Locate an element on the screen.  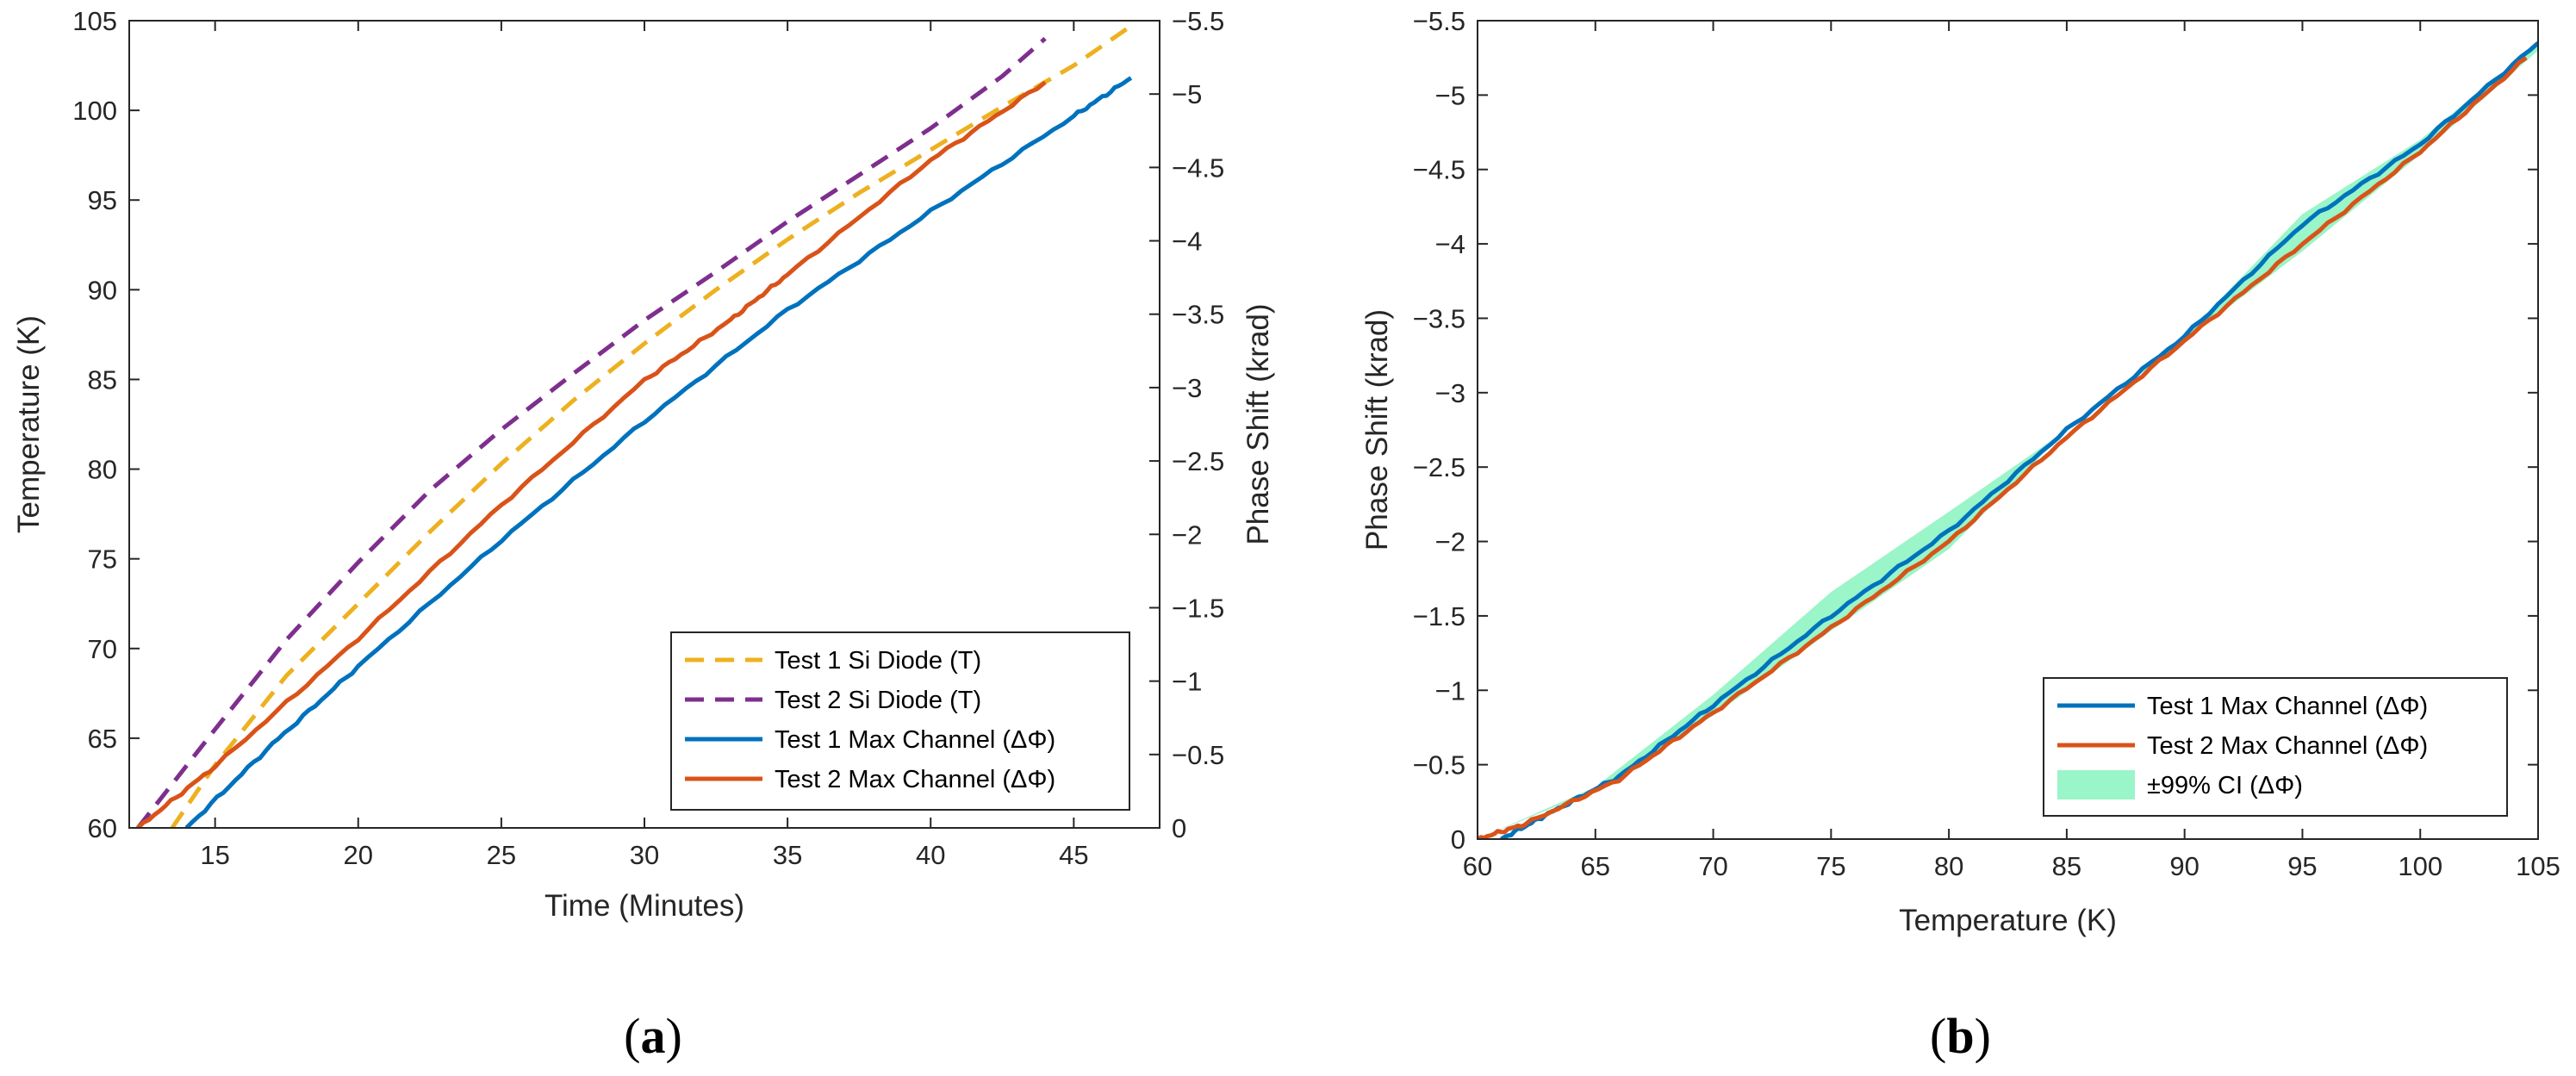
chart-a-right-y-axis-label: Phase Shift (krad) is located at coordinates (1258, 423).